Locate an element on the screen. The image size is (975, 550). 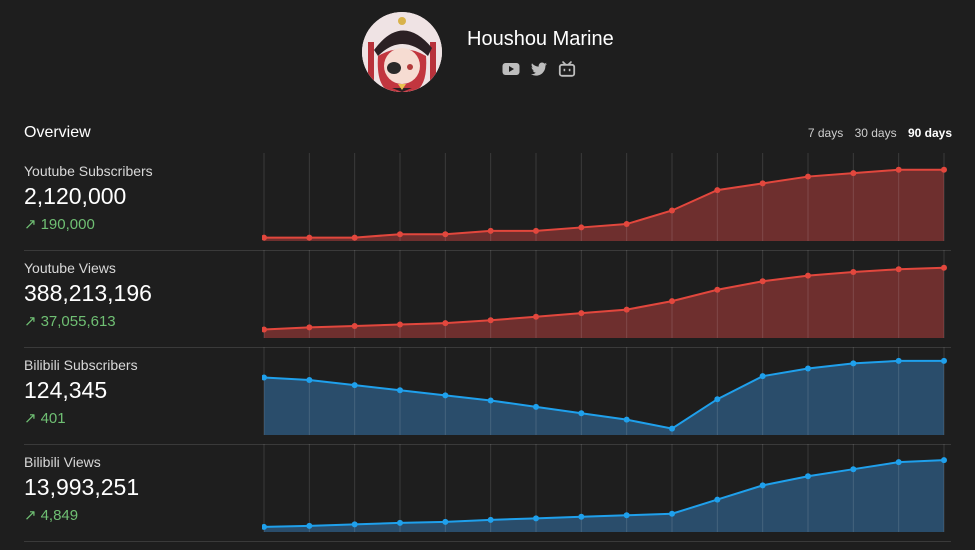
stat-delta-value: 190,000 is located at coordinates (67, 224).